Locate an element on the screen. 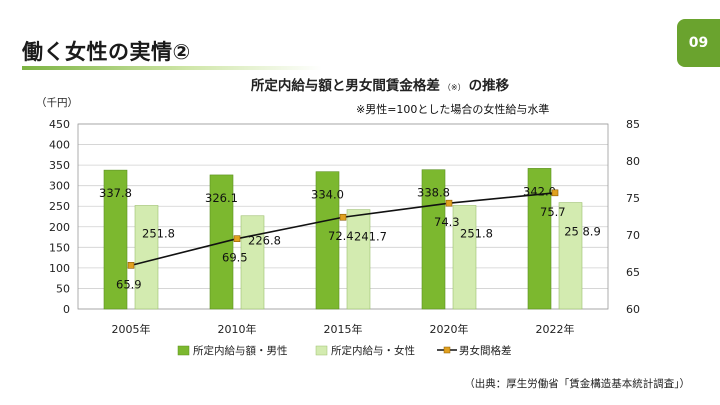 The width and height of the screenshot is (720, 405). legend-swatch-male is located at coordinates (183, 350).